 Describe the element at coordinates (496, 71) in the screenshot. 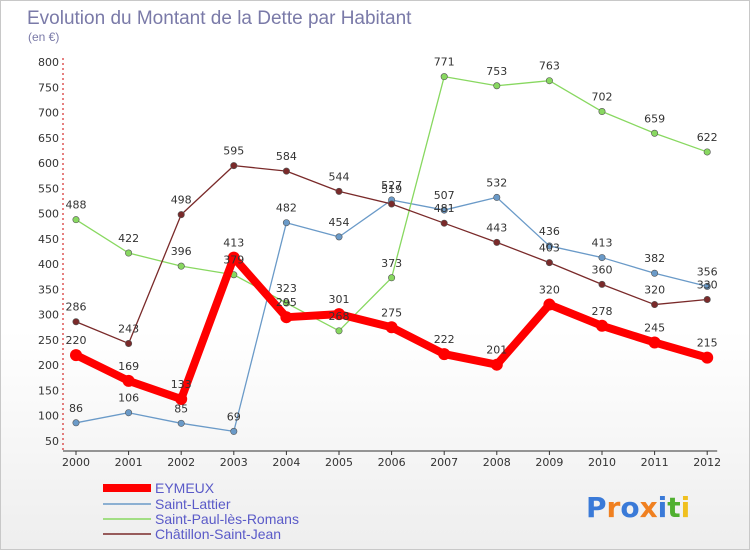

I see `data-label: 753` at that location.